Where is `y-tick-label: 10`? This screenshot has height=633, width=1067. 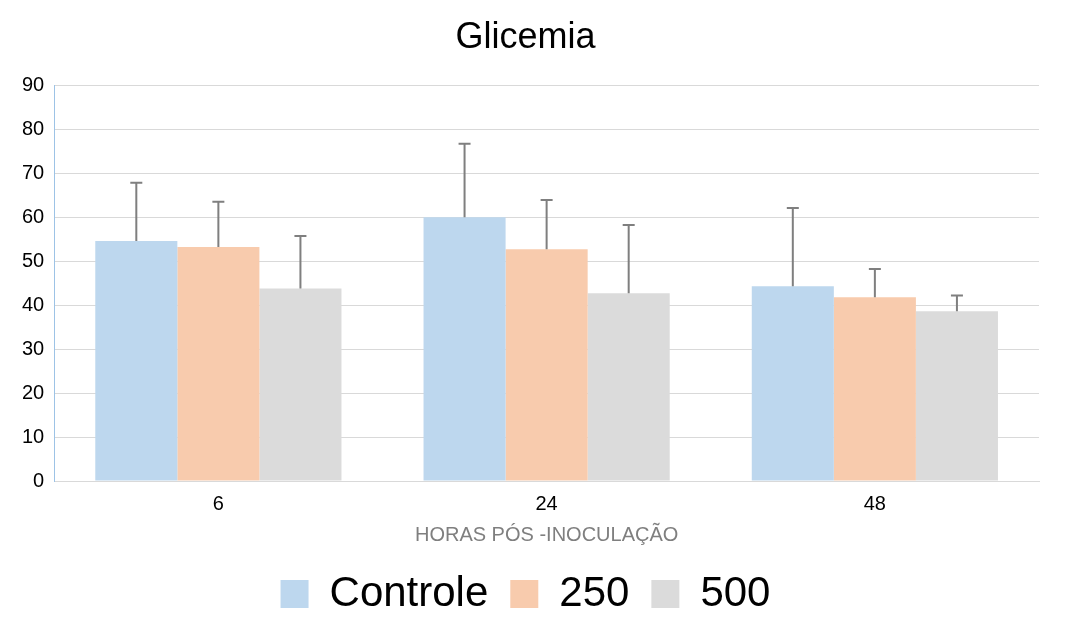
y-tick-label: 10 is located at coordinates (33, 435).